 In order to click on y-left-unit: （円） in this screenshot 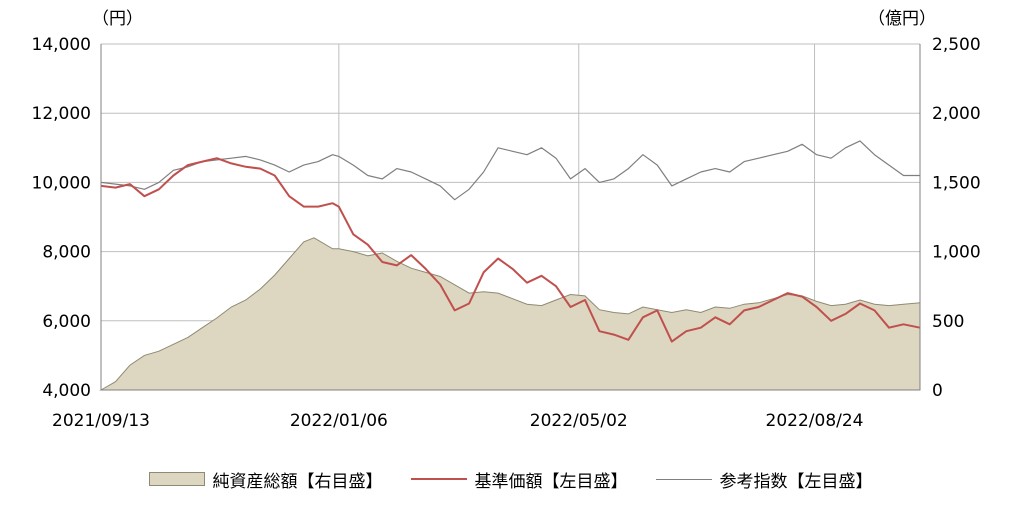, I will do `click(117, 19)`.